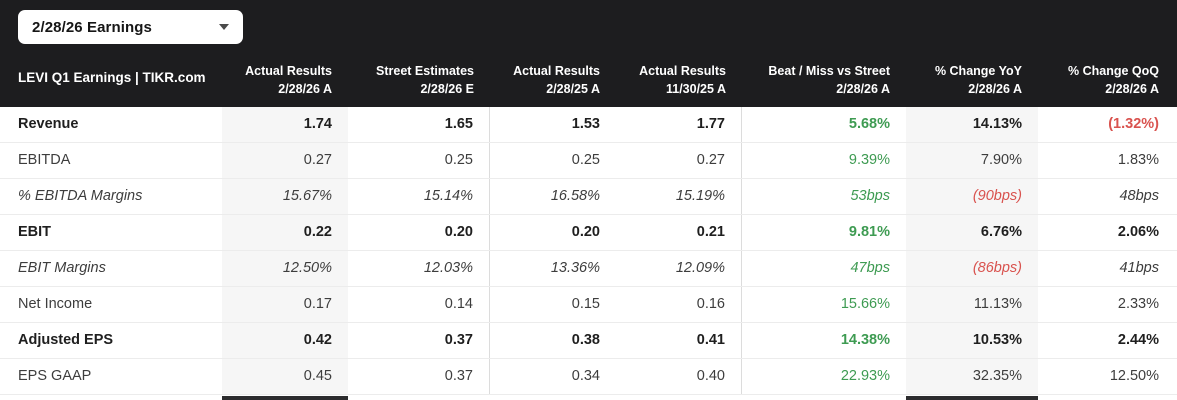  Describe the element at coordinates (285, 268) in the screenshot. I see `cell-actual-current: 12.50%` at that location.